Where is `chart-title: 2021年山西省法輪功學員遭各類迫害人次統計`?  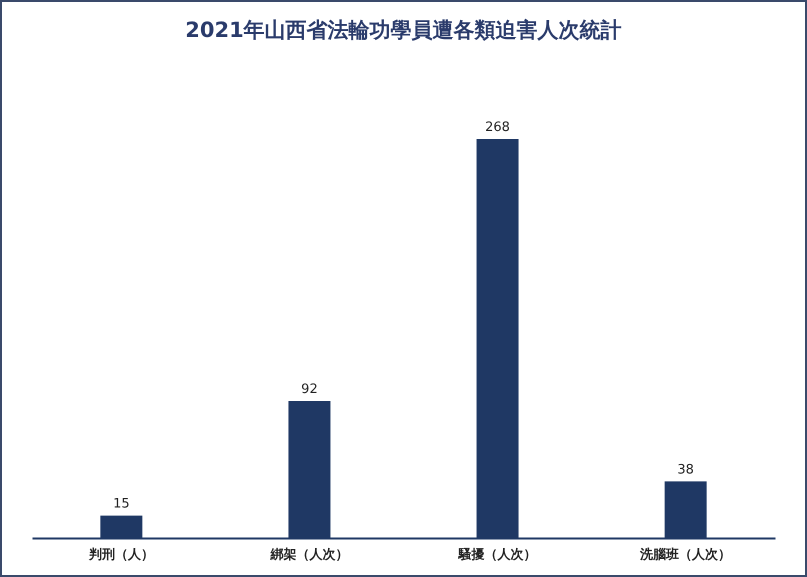
chart-title: 2021年山西省法輪功學員遭各類迫害人次統計 is located at coordinates (403, 30).